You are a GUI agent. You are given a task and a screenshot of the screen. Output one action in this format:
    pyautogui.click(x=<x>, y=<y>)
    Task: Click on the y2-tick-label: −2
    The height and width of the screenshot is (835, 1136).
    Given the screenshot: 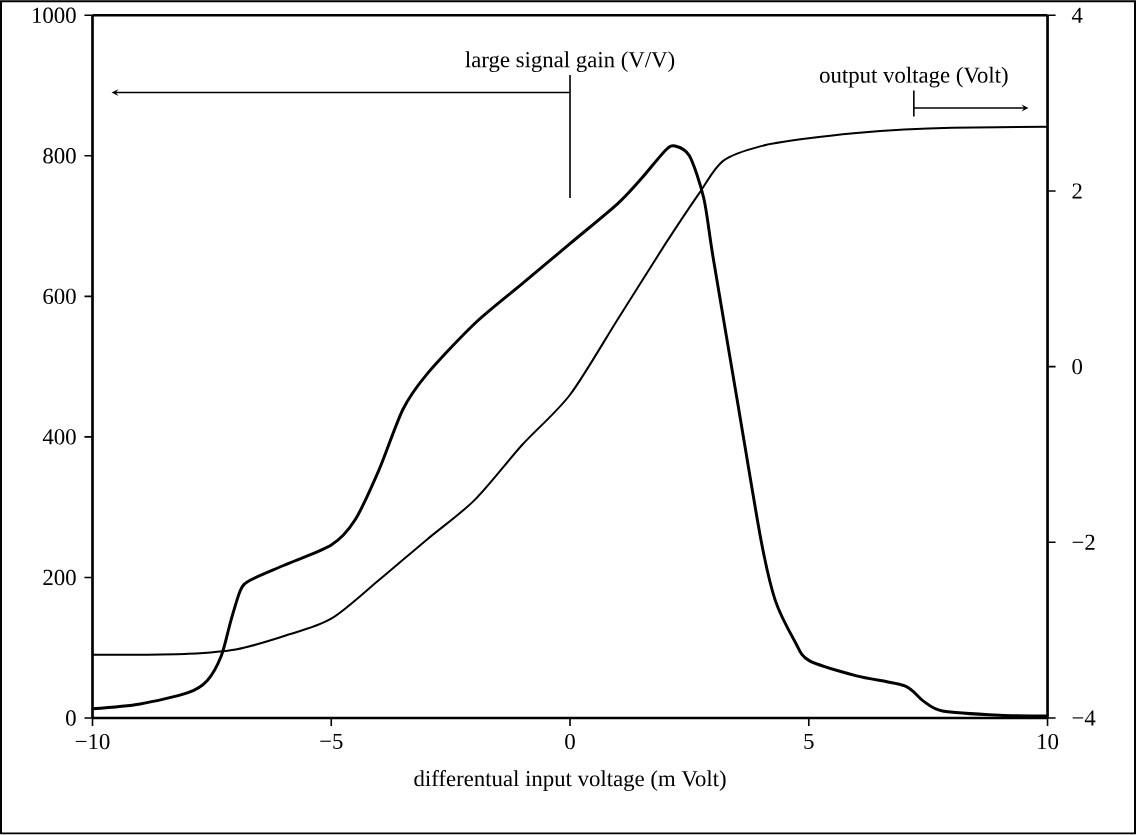 What is the action you would take?
    pyautogui.click(x=1083, y=542)
    